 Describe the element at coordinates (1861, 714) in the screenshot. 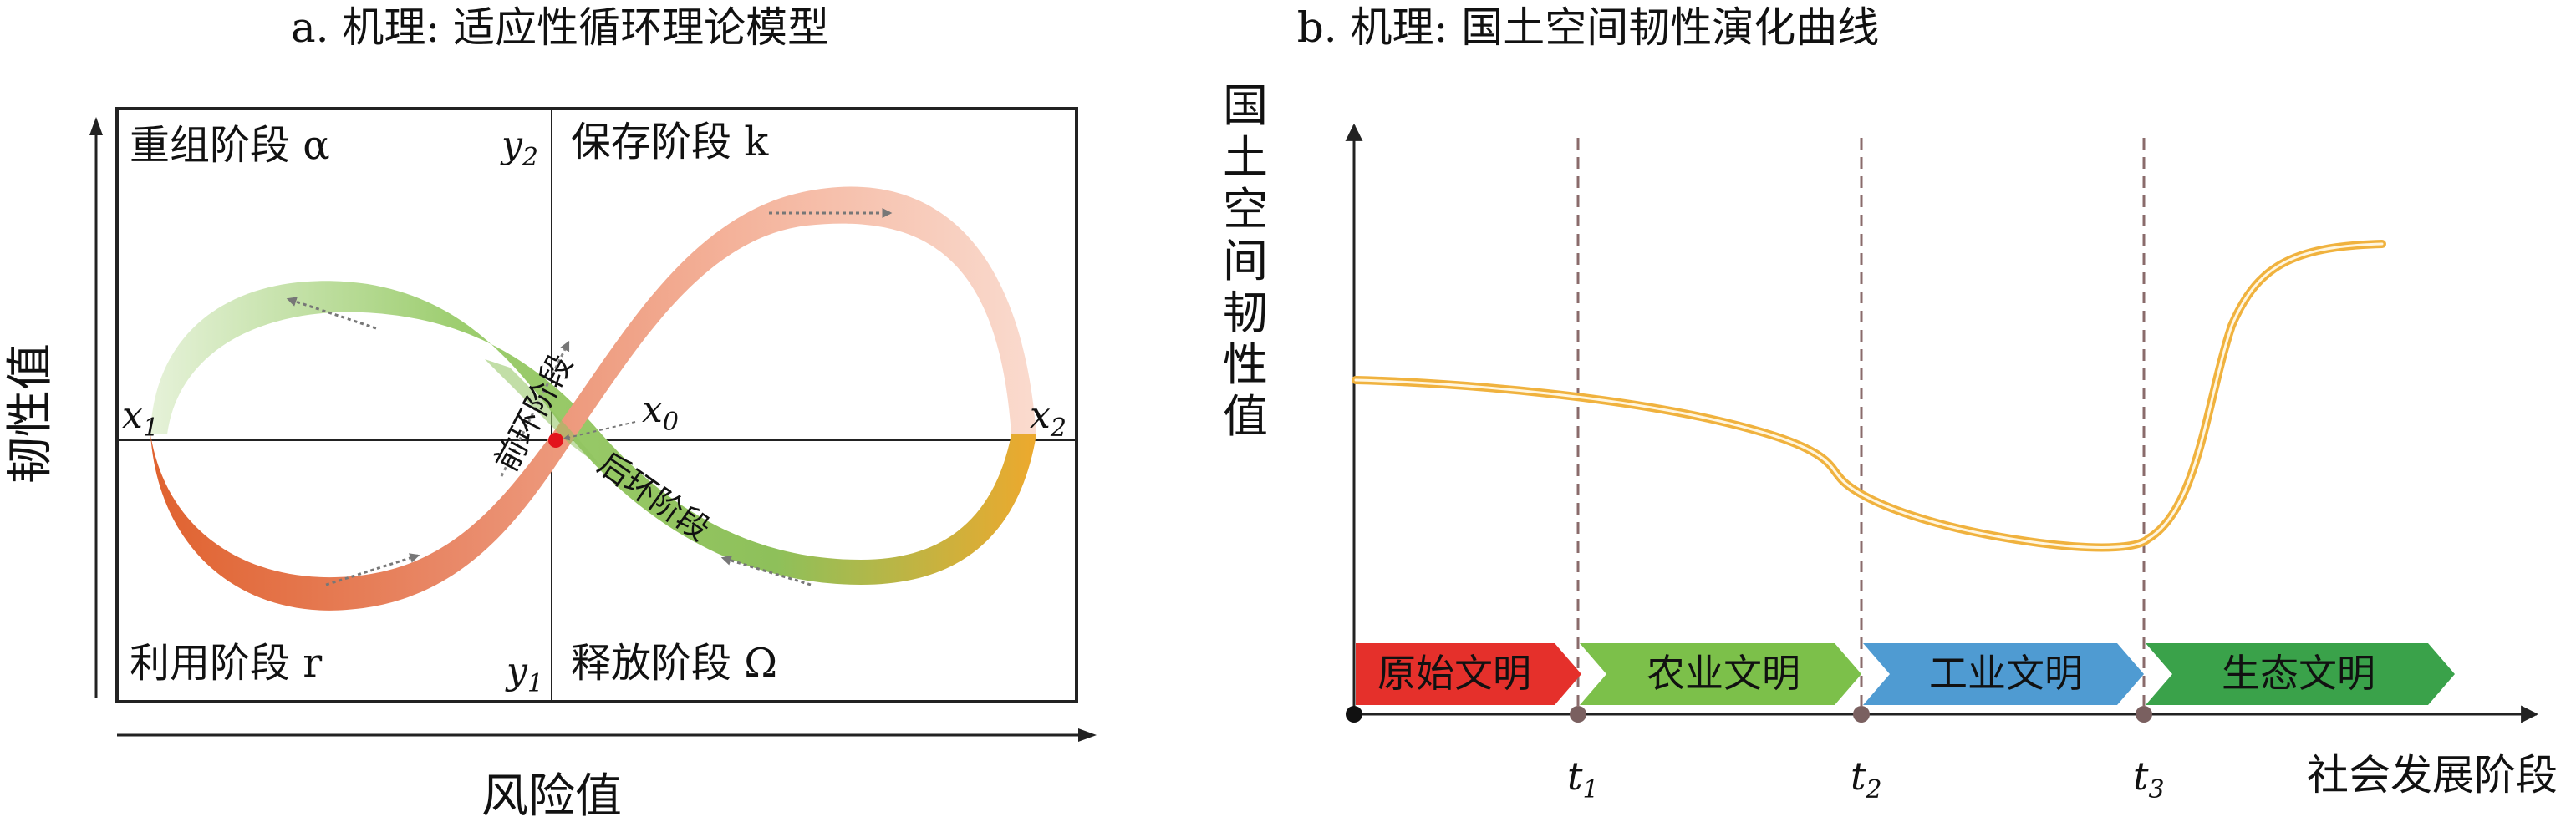

I see `t2-dot` at that location.